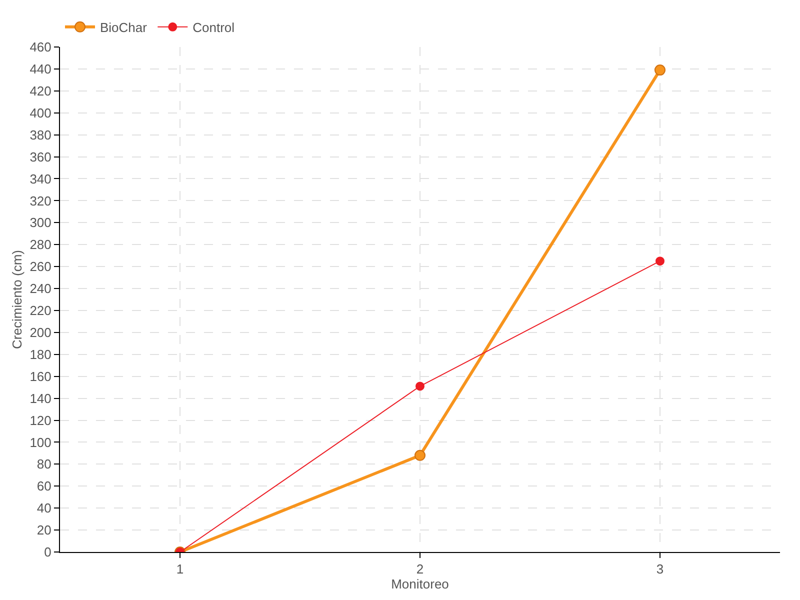  What do you see at coordinates (41, 442) in the screenshot?
I see `y-tick-label: 100` at bounding box center [41, 442].